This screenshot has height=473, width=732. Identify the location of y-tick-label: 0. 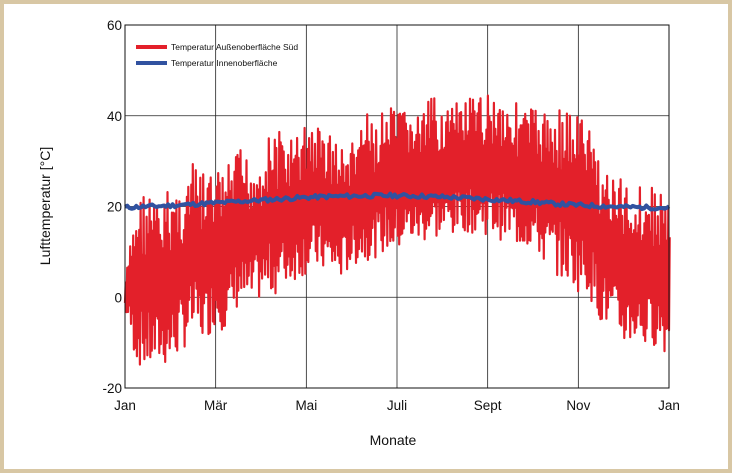
(118, 297).